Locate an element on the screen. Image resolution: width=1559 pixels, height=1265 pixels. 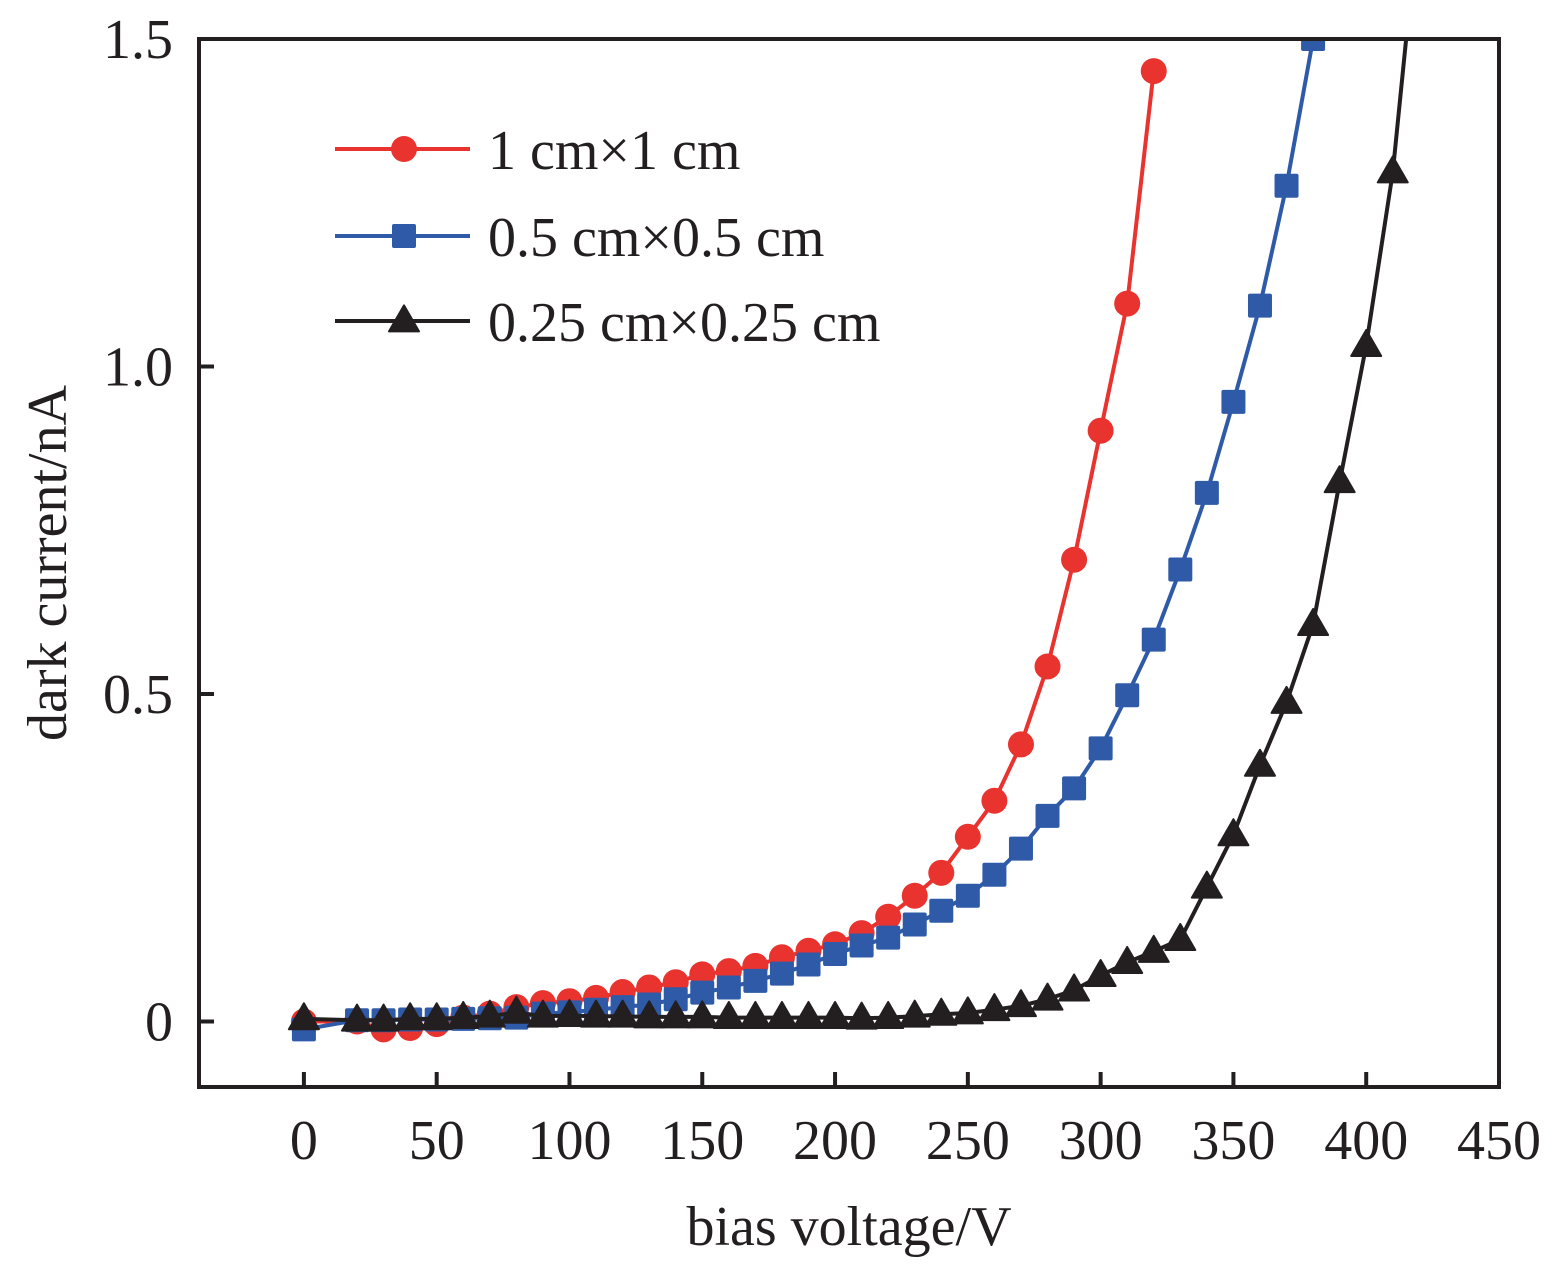
x-tick-label: 0 is located at coordinates (304, 1141).